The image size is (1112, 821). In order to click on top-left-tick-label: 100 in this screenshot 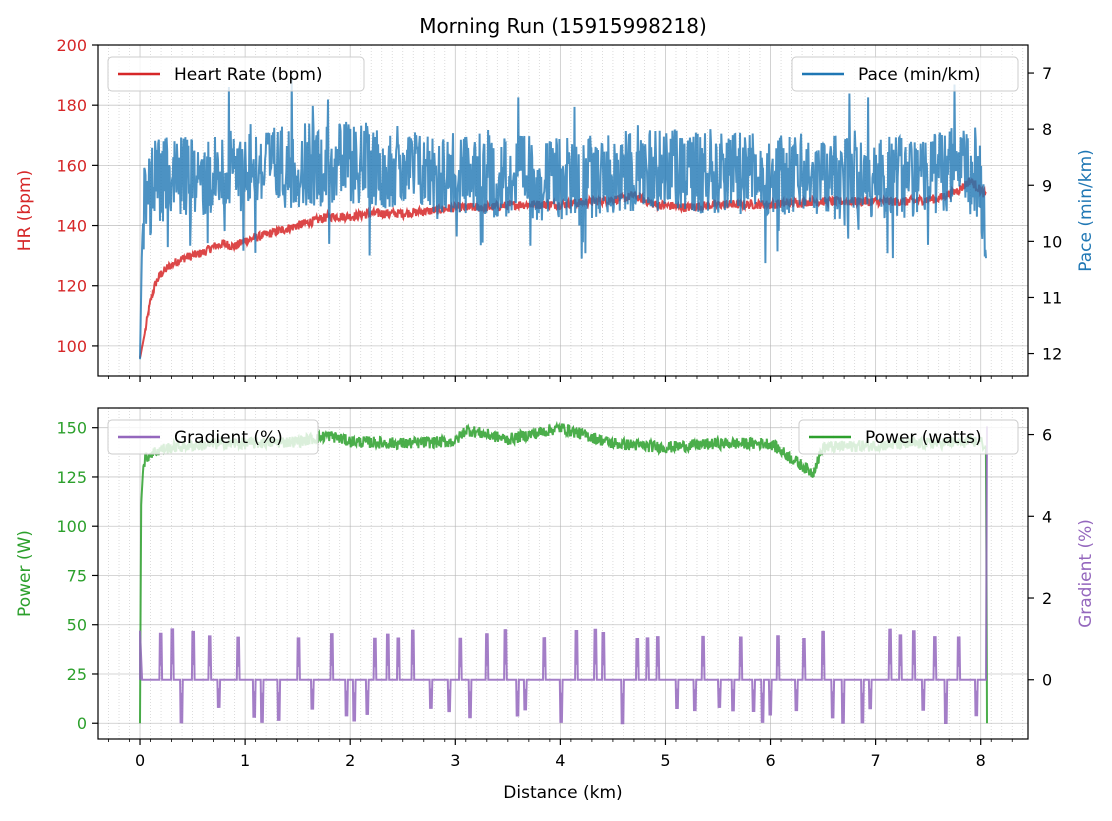, I will do `click(71, 346)`.